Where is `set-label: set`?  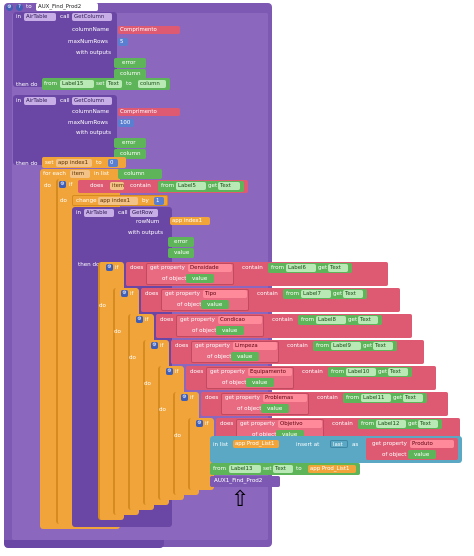 set-label: set is located at coordinates (267, 469).